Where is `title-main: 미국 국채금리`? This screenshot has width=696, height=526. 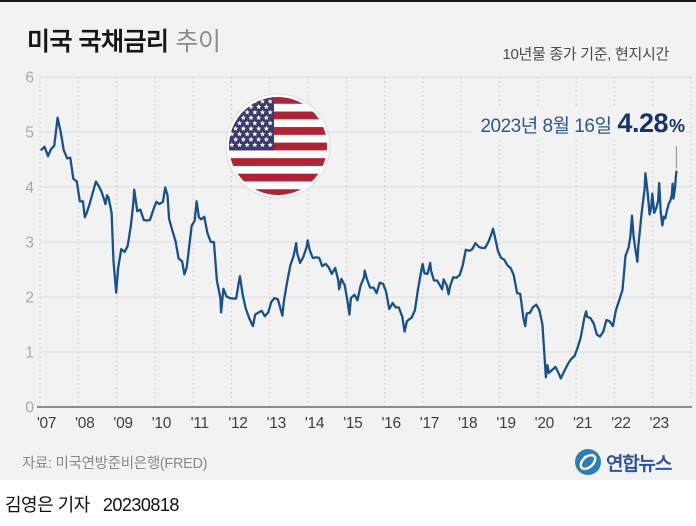 title-main: 미국 국채금리 is located at coordinates (98, 42).